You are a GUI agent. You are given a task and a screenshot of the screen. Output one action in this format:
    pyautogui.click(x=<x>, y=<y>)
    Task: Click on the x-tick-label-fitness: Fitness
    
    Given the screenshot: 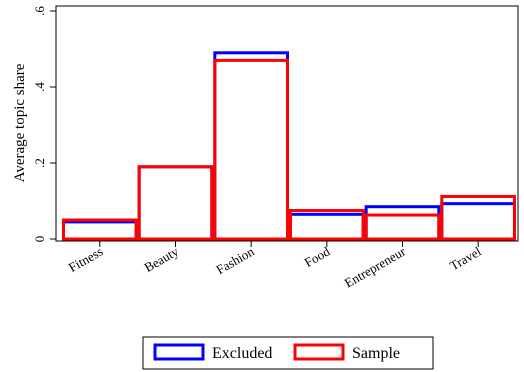 What is the action you would take?
    pyautogui.click(x=85, y=259)
    